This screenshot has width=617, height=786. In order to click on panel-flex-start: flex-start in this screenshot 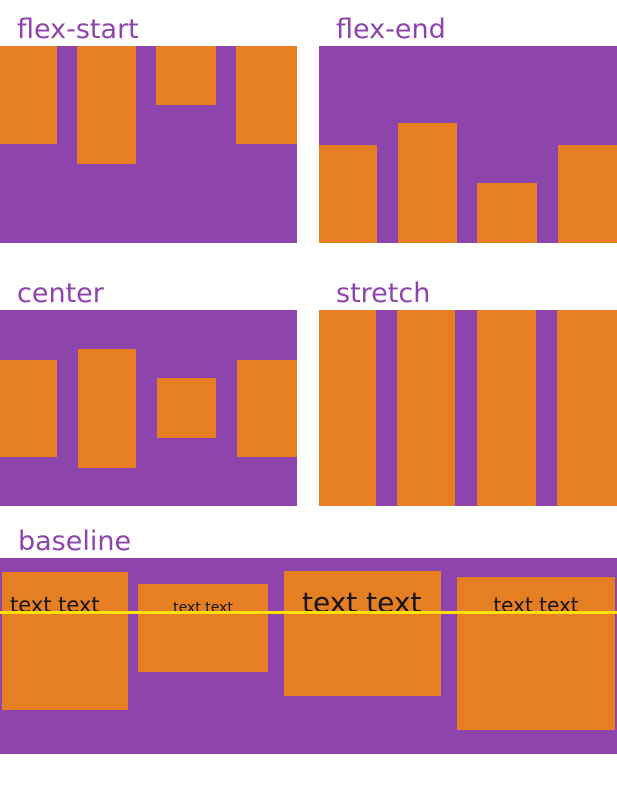, I will do `click(148, 128)`.